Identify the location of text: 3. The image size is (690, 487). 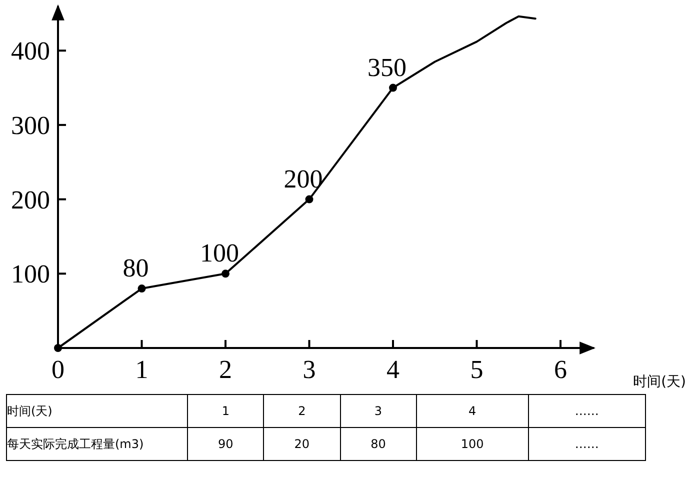
(378, 411).